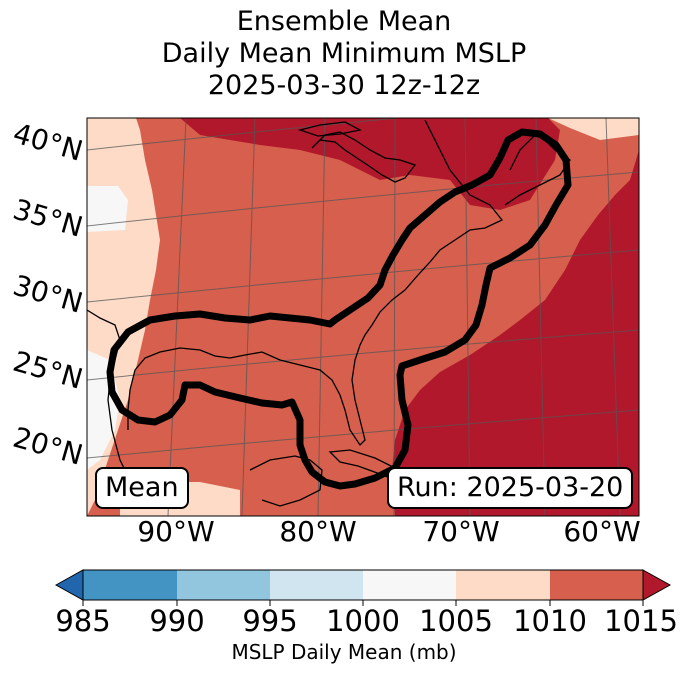  I want to click on coastline-yucatan, so click(286, 481).